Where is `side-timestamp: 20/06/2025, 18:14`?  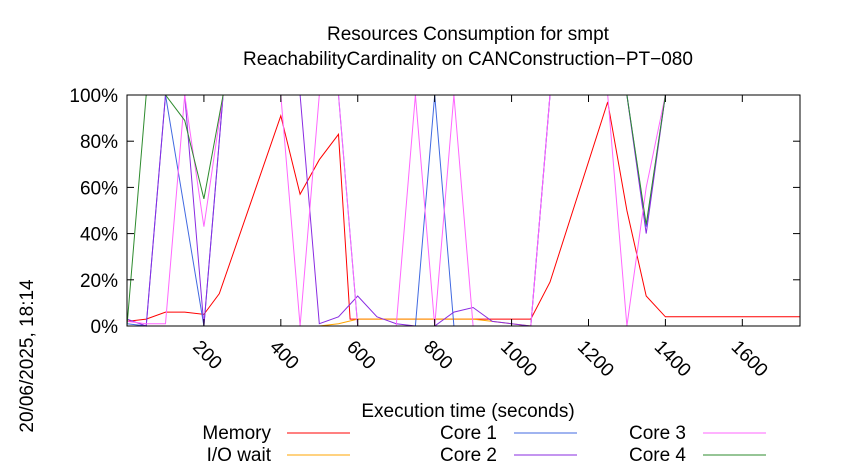 side-timestamp: 20/06/2025, 18:14 is located at coordinates (27, 356).